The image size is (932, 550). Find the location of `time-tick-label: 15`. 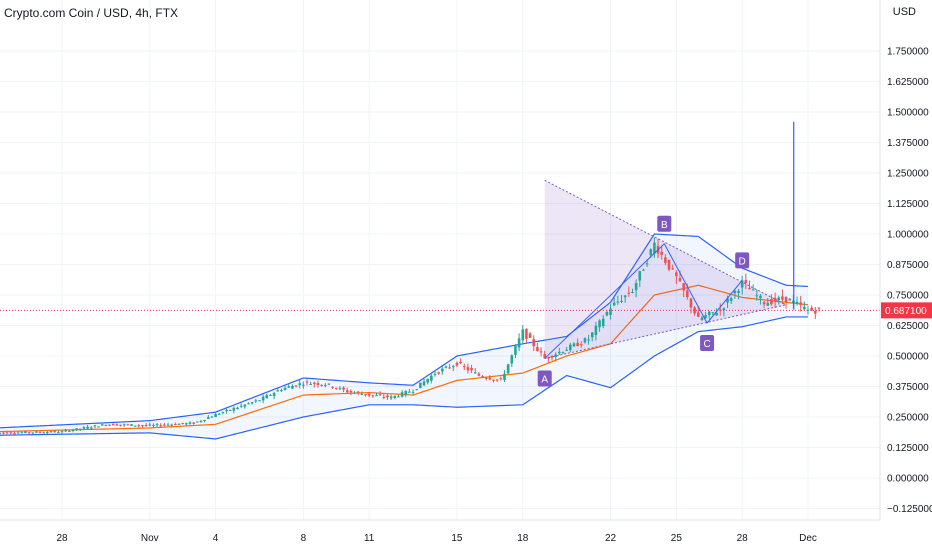

time-tick-label: 15 is located at coordinates (457, 538).